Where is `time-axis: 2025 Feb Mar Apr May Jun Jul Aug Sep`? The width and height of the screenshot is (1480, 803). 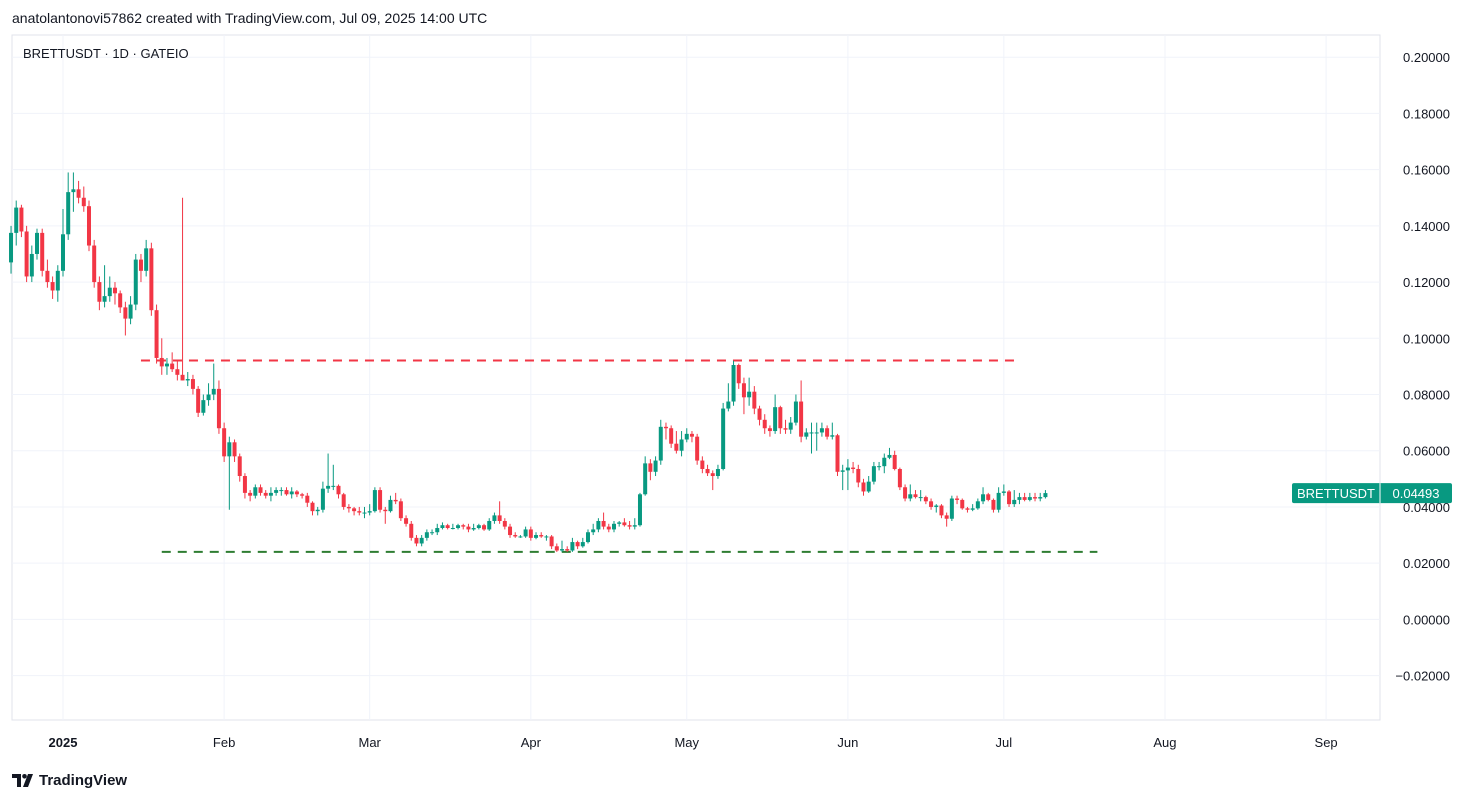
time-axis: 2025 Feb Mar Apr May Jun Jul Aug Sep is located at coordinates (693, 742).